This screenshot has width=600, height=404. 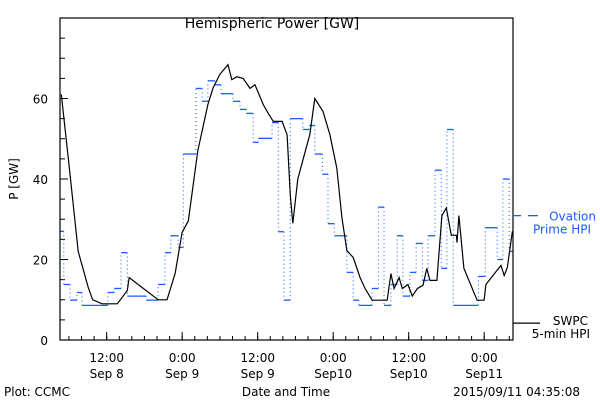 What do you see at coordinates (484, 374) in the screenshot?
I see `x-tick-date: Sep11` at bounding box center [484, 374].